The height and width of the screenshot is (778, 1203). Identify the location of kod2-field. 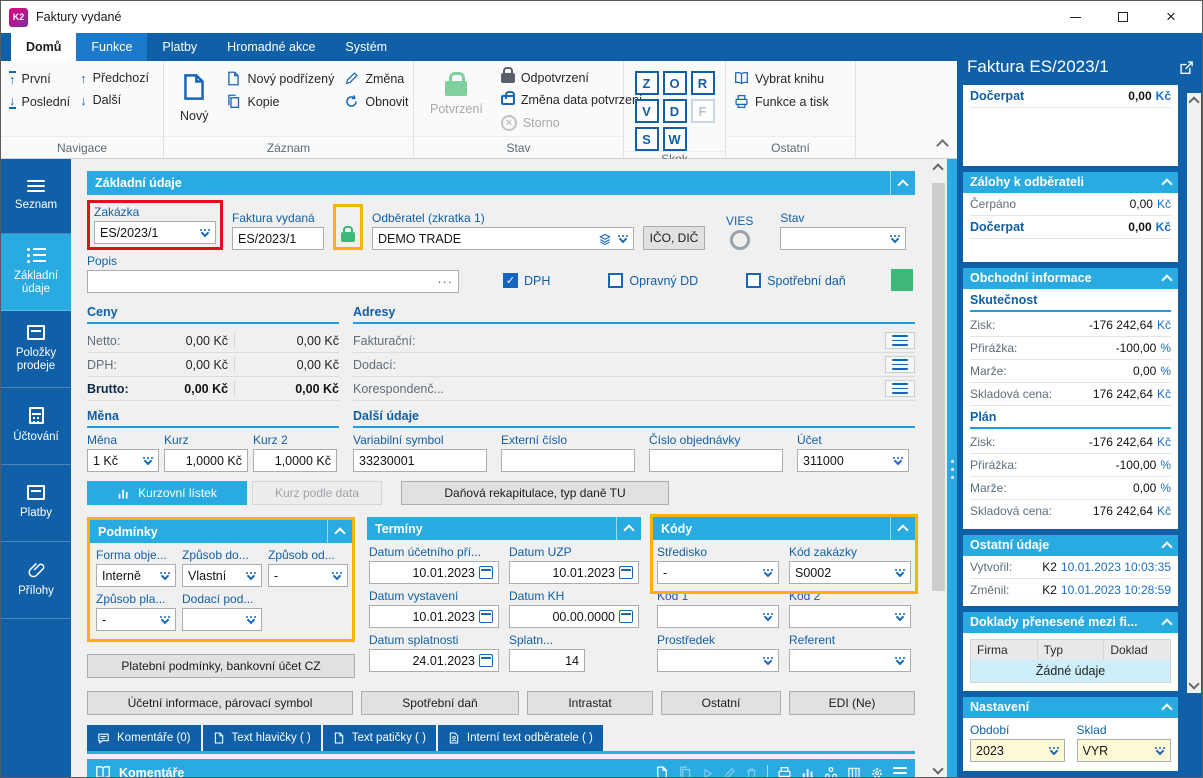
(850, 616).